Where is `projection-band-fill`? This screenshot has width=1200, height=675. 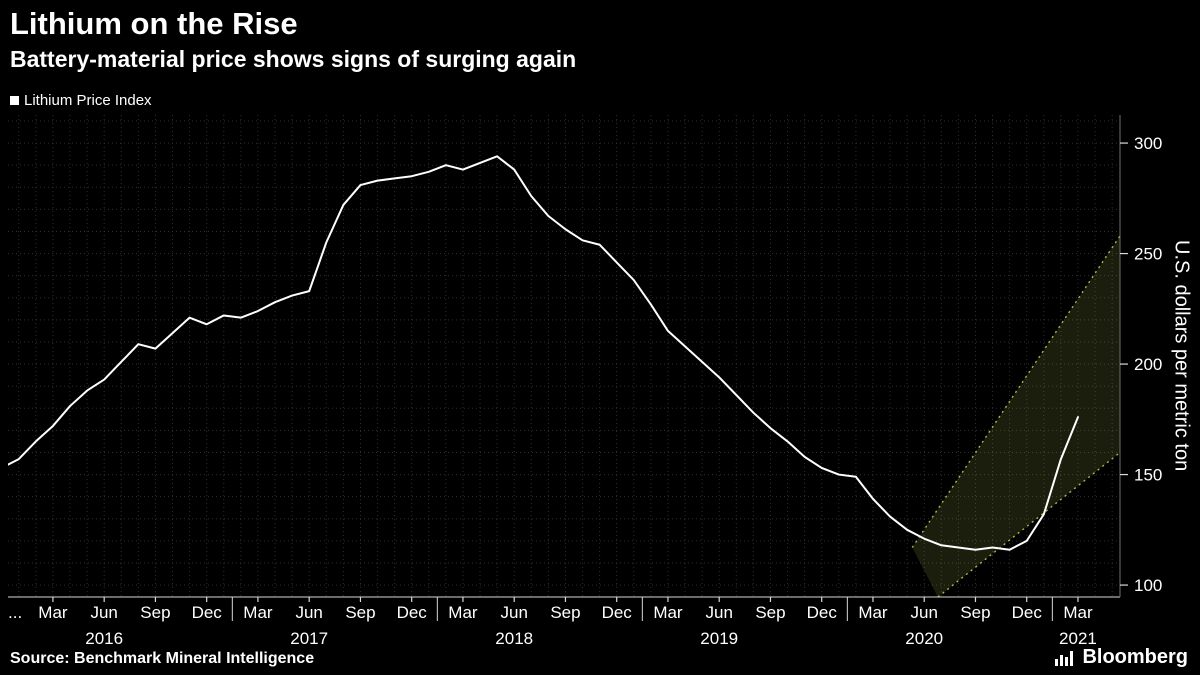
projection-band-fill is located at coordinates (1016, 416).